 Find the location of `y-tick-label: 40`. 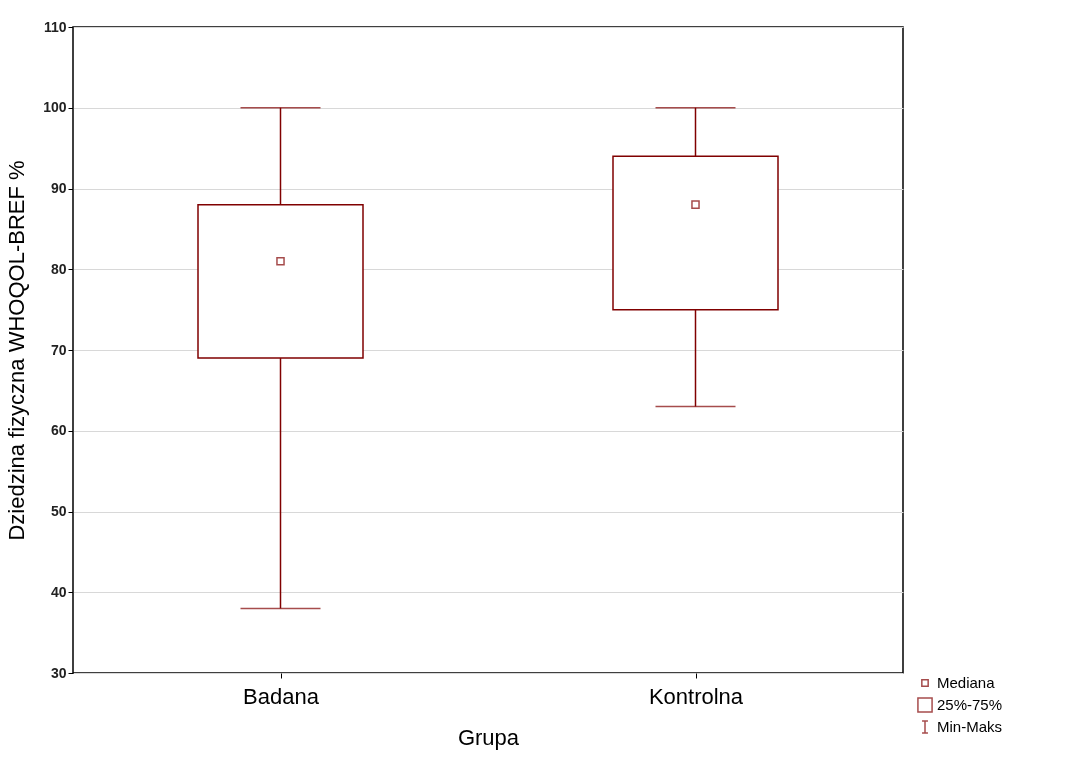

y-tick-label: 40 is located at coordinates (58, 591).